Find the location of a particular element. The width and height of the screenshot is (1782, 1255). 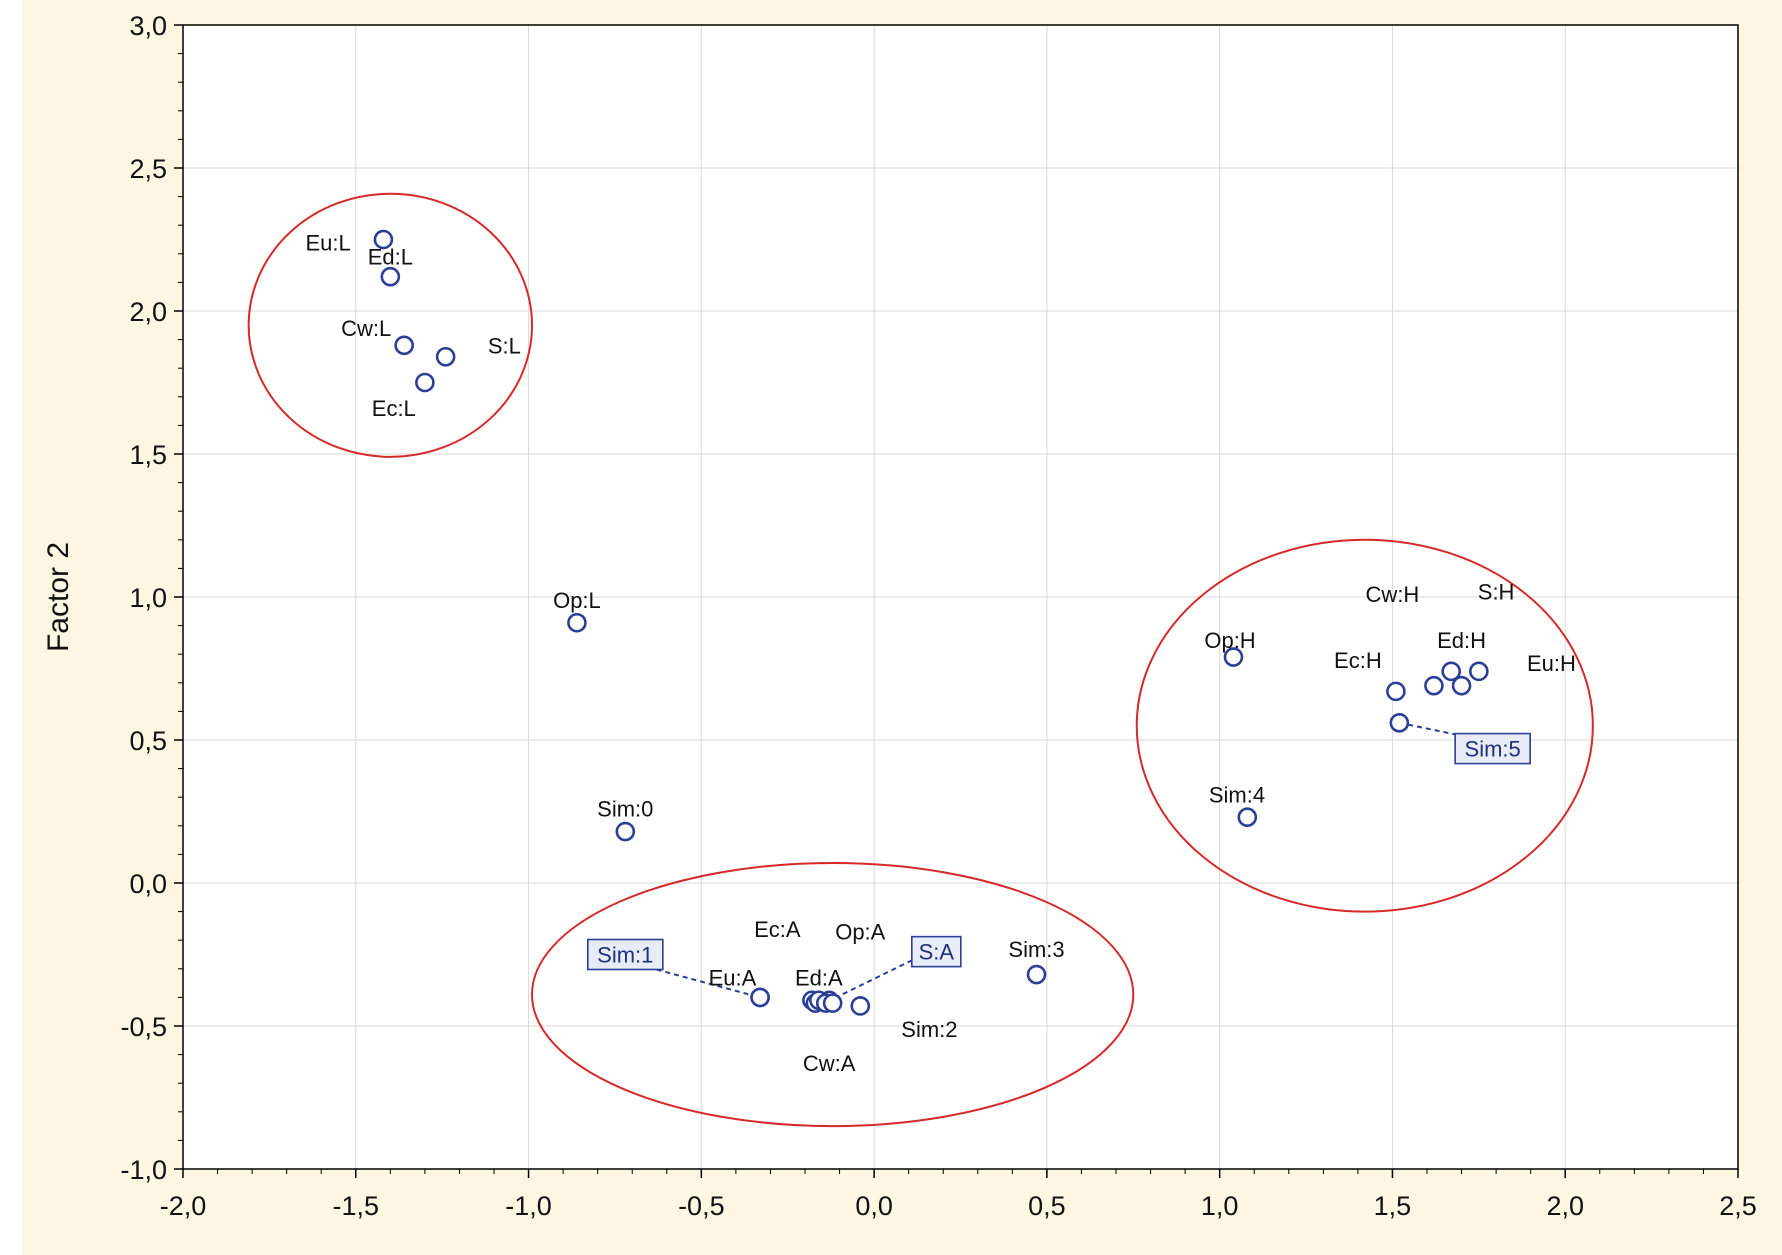

point-label: Eu:L is located at coordinates (328, 242).